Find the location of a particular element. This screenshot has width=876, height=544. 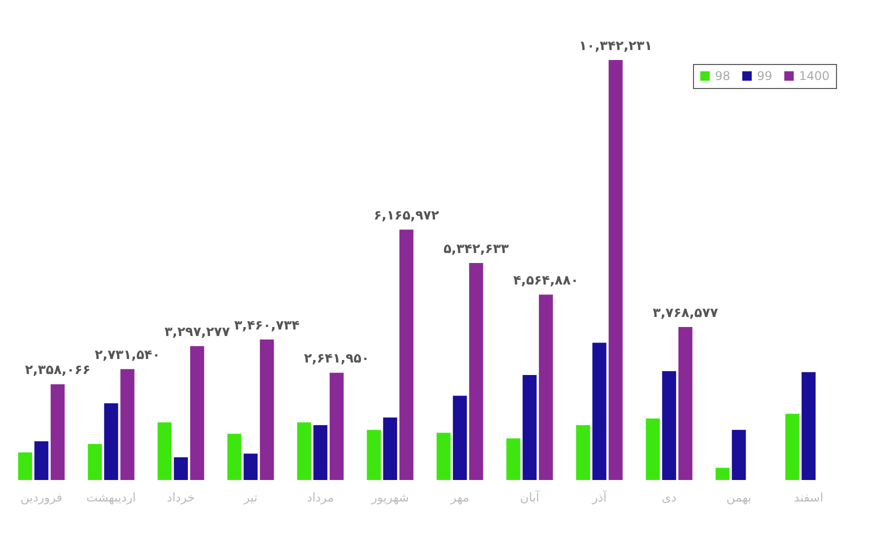

x-tick-label: مهر is located at coordinates (460, 497).